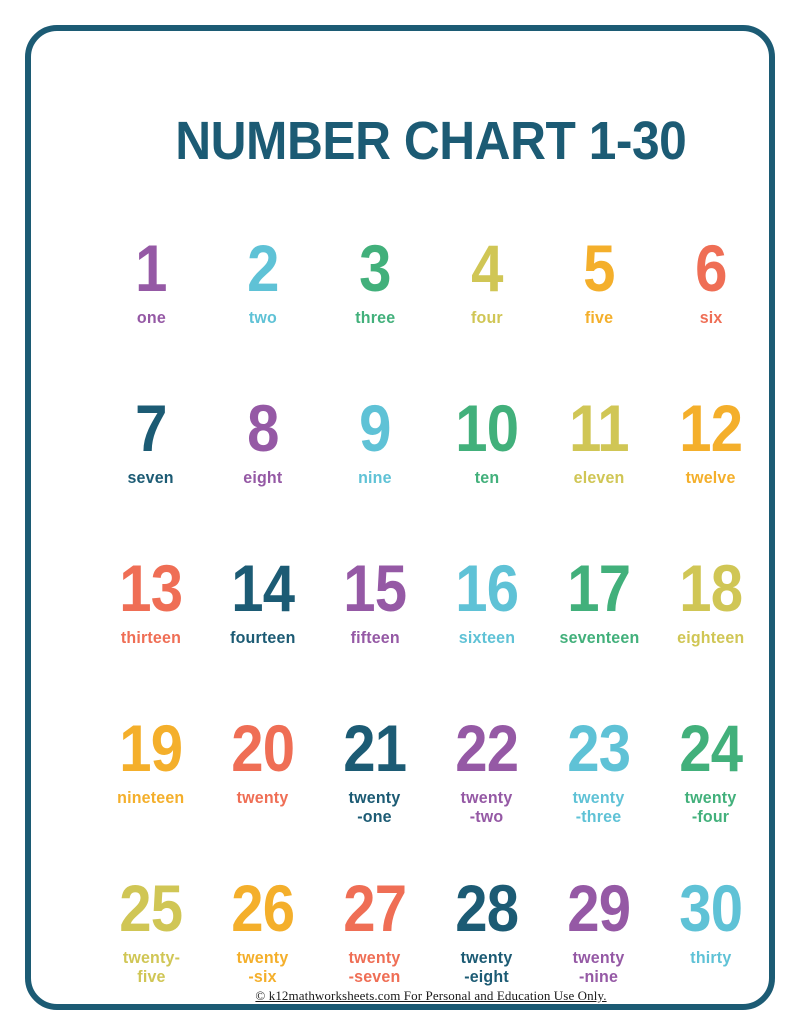 The width and height of the screenshot is (800, 1035). Describe the element at coordinates (263, 588) in the screenshot. I see `number-digit: 14` at that location.